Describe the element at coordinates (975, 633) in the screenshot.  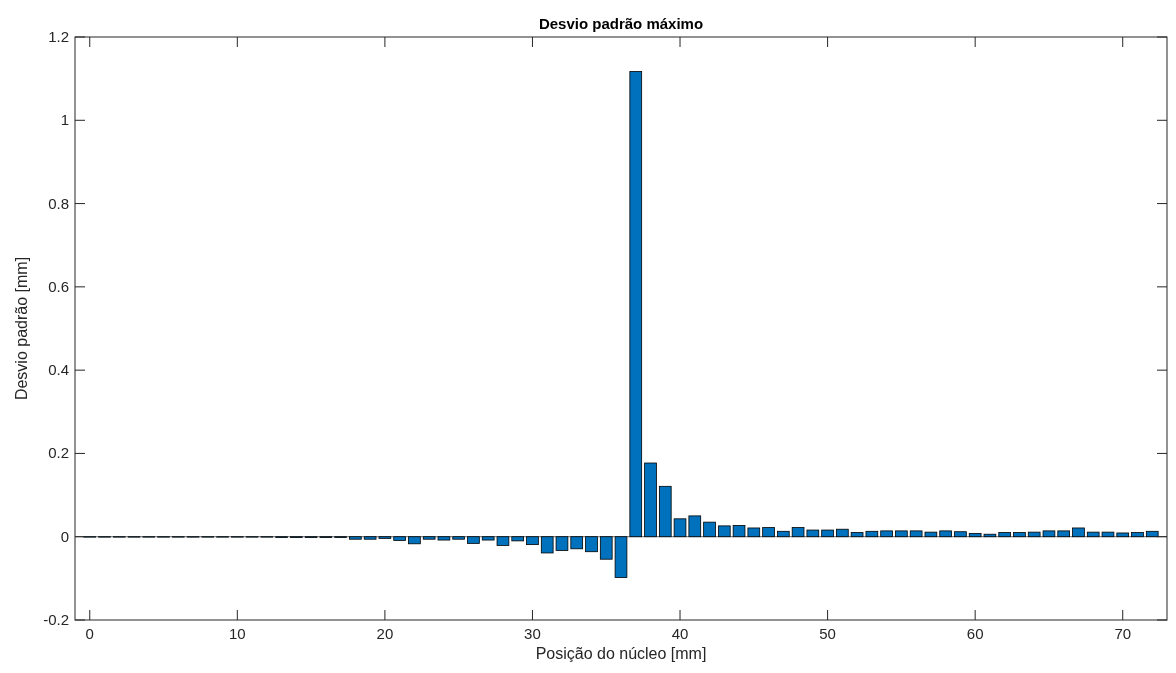
I see `x-tick-label: 60` at that location.